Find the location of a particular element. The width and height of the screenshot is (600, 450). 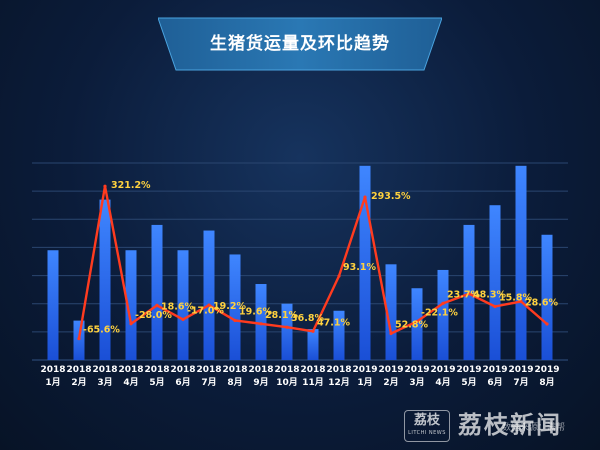

x-tick-month: 11月 is located at coordinates (313, 382).